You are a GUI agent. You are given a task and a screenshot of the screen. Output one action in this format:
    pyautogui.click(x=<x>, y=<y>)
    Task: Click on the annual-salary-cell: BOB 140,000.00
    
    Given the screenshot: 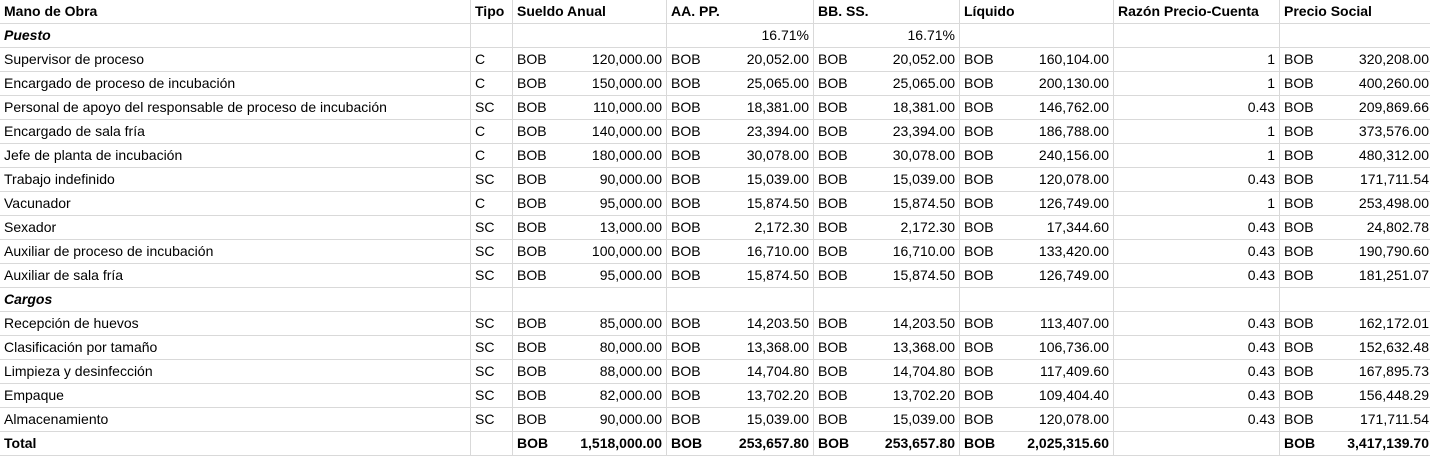 What is the action you would take?
    pyautogui.click(x=589, y=131)
    